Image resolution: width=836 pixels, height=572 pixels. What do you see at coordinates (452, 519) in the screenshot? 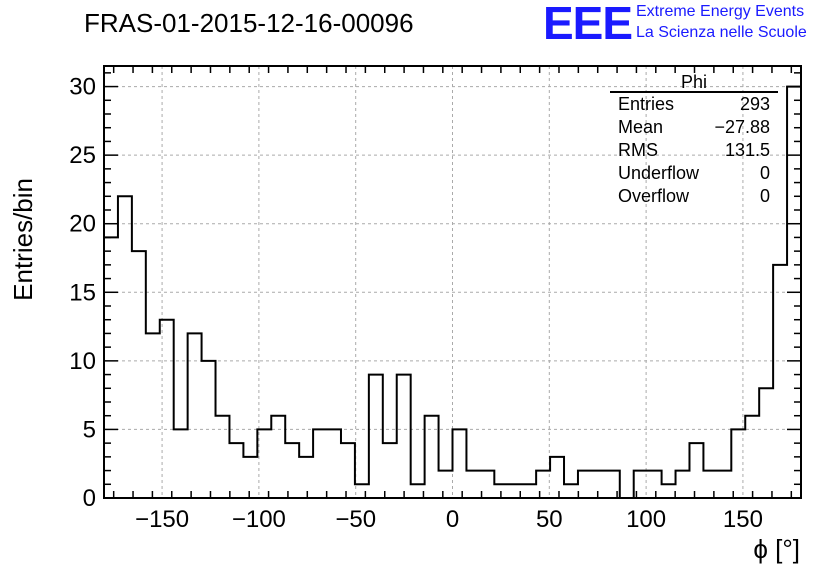
I see `x-tick-label: 0` at bounding box center [452, 519].